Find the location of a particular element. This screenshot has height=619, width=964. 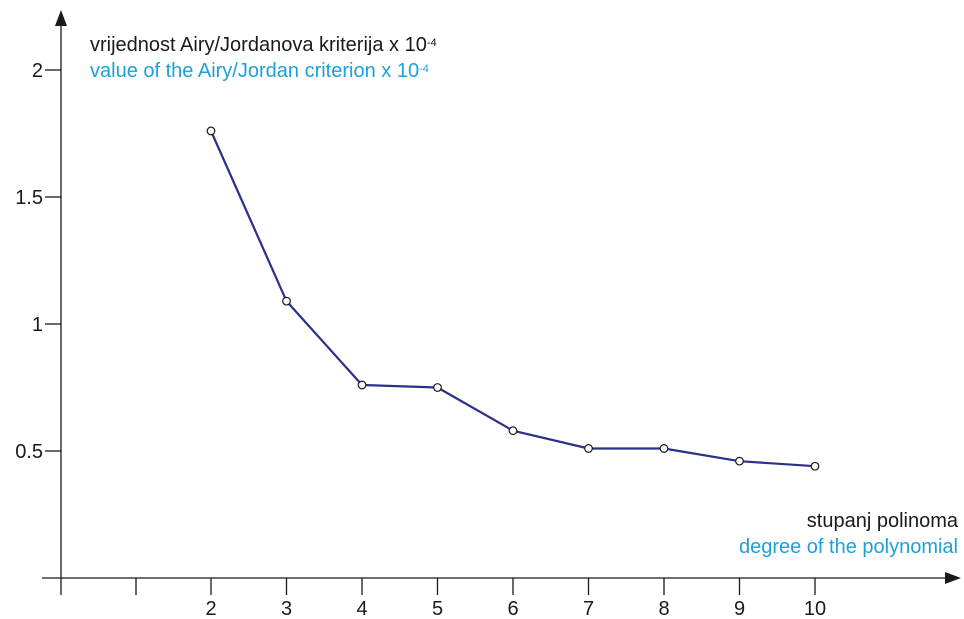

y-tick-label: 0.5 is located at coordinates (29, 452).